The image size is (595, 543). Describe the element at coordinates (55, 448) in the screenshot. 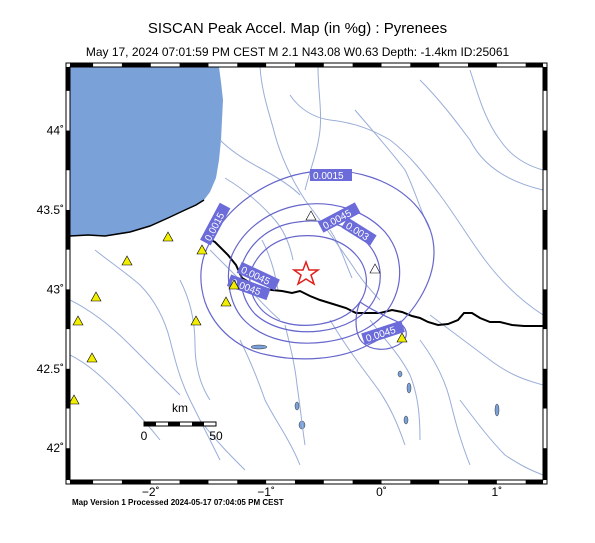

I see `lat-label-42: 42˚` at that location.